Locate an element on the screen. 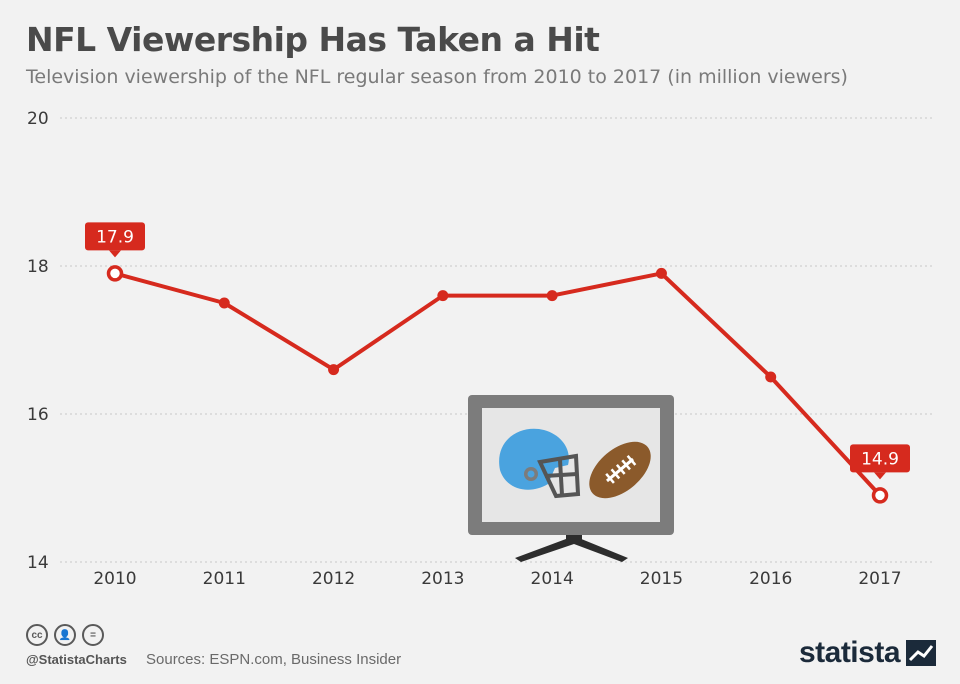  footer-sources: Sources: ESPN.com, Business Insider is located at coordinates (274, 659).